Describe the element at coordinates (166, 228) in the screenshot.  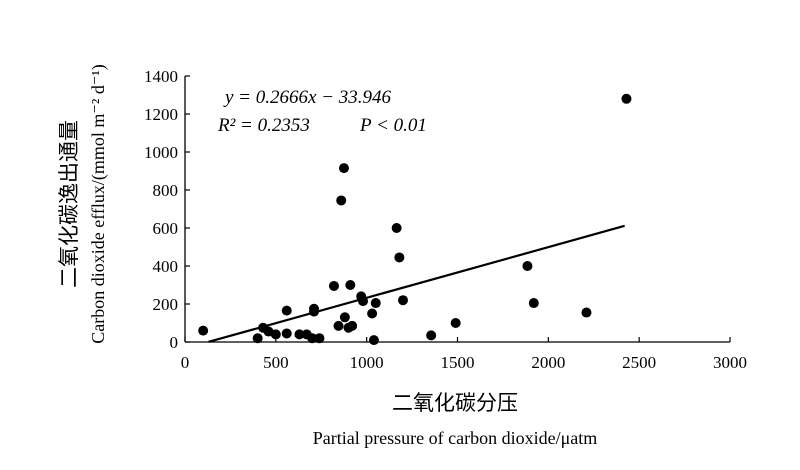
I see `y-tick-label: 600` at that location.